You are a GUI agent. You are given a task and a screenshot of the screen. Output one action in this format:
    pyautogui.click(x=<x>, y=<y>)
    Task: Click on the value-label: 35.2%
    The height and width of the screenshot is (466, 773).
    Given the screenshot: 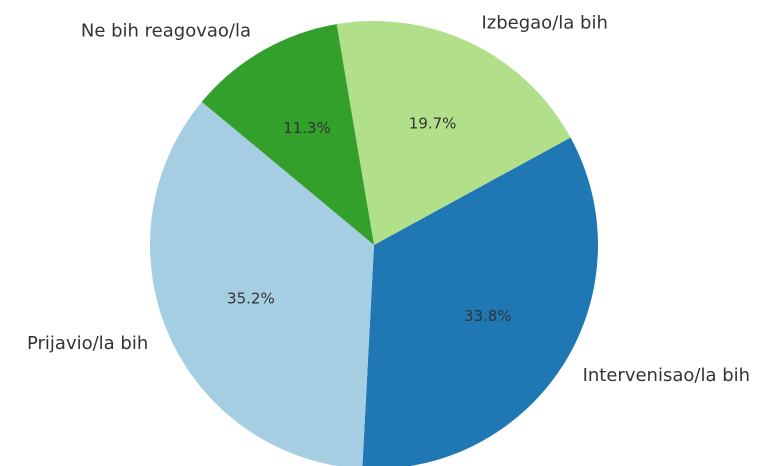 What is the action you would take?
    pyautogui.click(x=251, y=298)
    